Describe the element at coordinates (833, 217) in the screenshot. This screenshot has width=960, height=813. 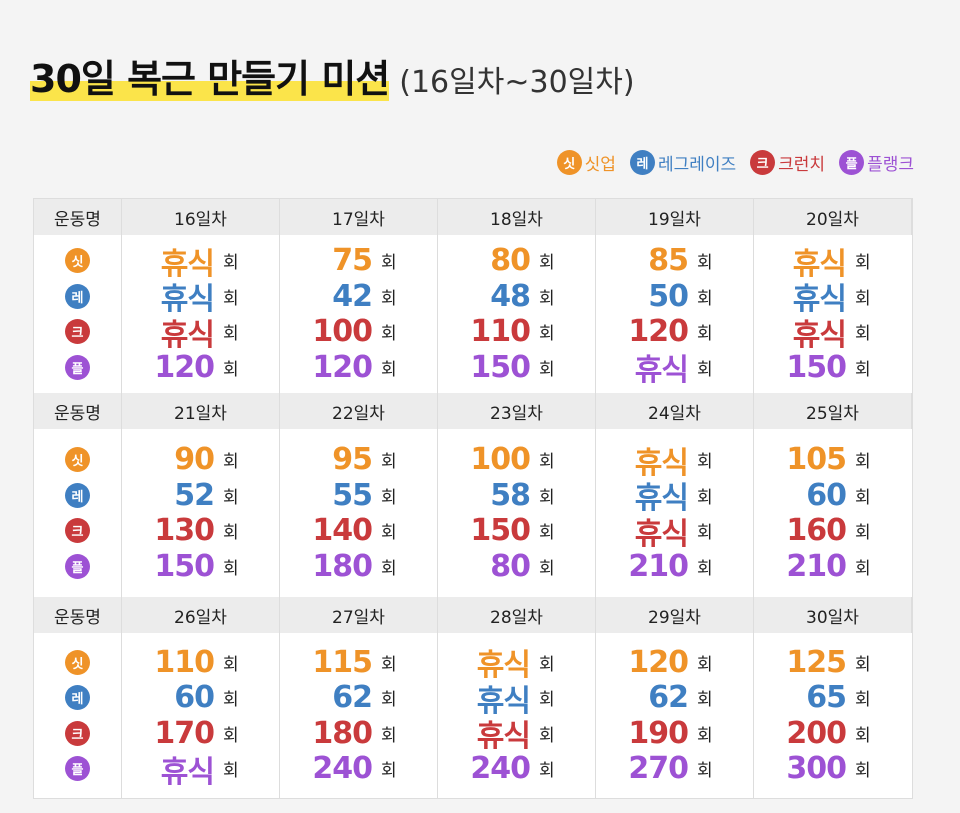
I see `day-header: 20일차` at that location.